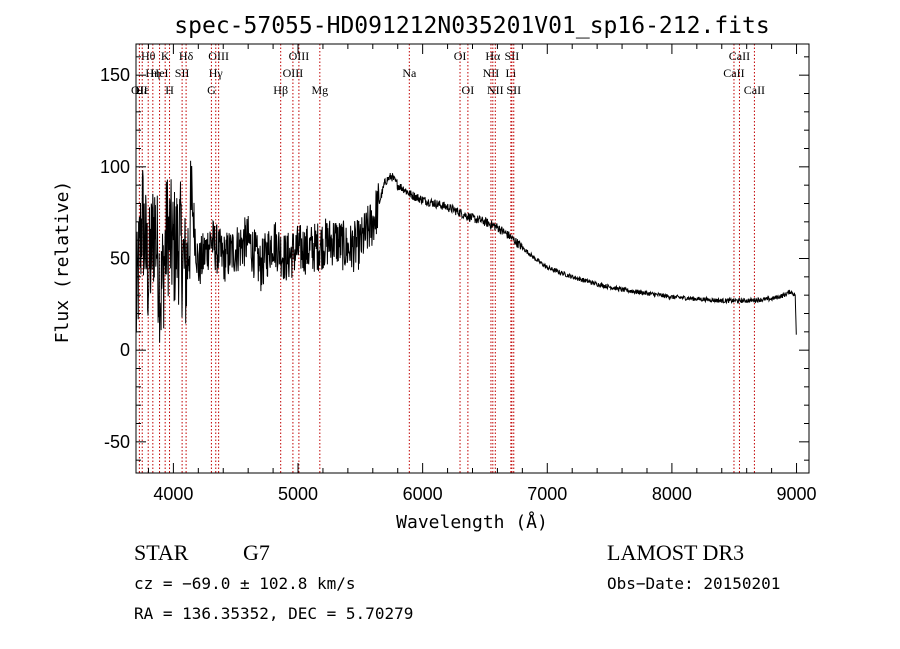 The width and height of the screenshot is (900, 649). I want to click on spectral-line-label: OII, so click(139, 90).